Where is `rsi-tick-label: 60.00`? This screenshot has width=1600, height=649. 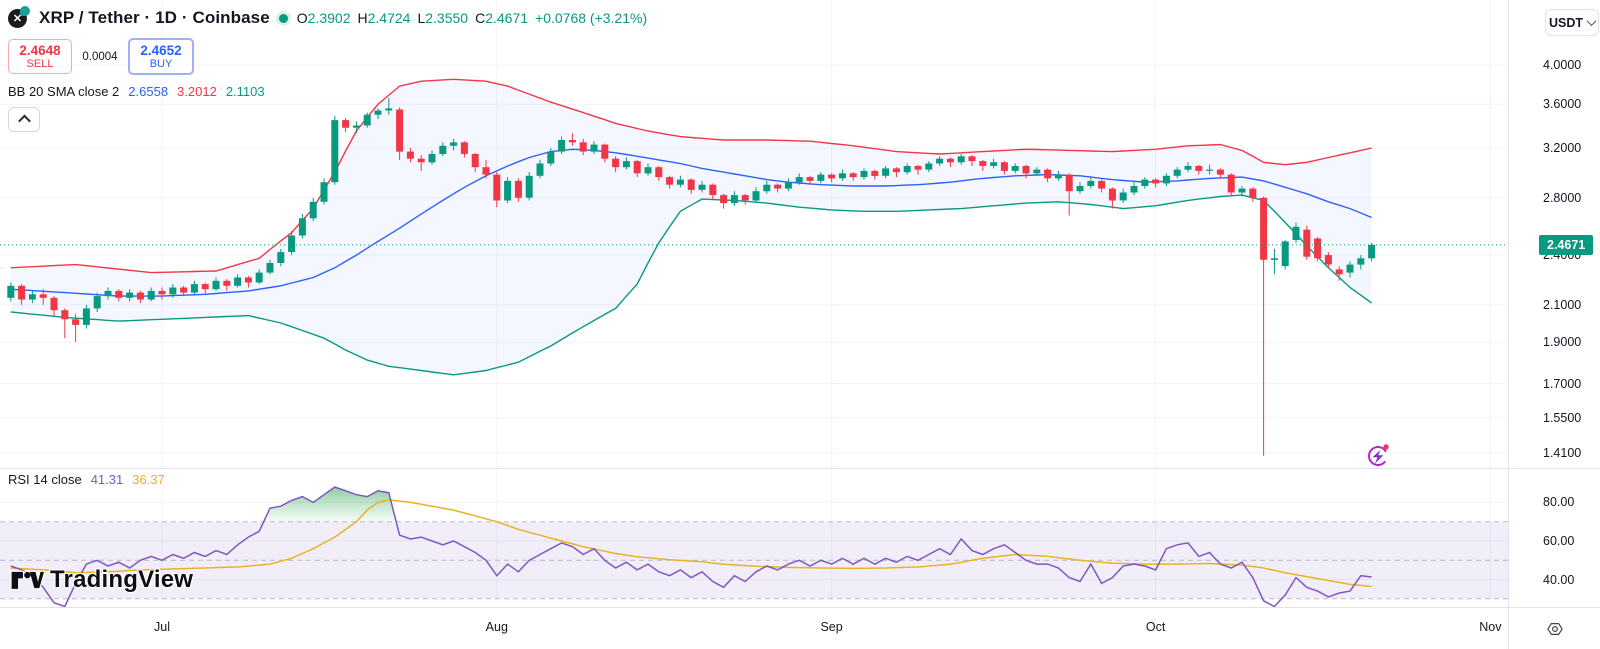
rsi-tick-label: 60.00 is located at coordinates (1559, 541).